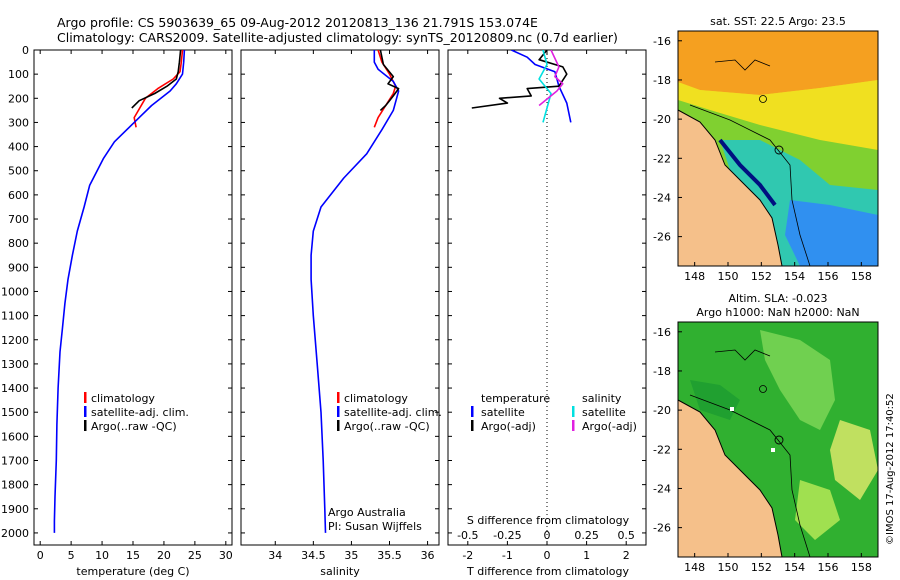 The height and width of the screenshot is (580, 900). I want to click on lat-tick-label: -18, so click(662, 80).